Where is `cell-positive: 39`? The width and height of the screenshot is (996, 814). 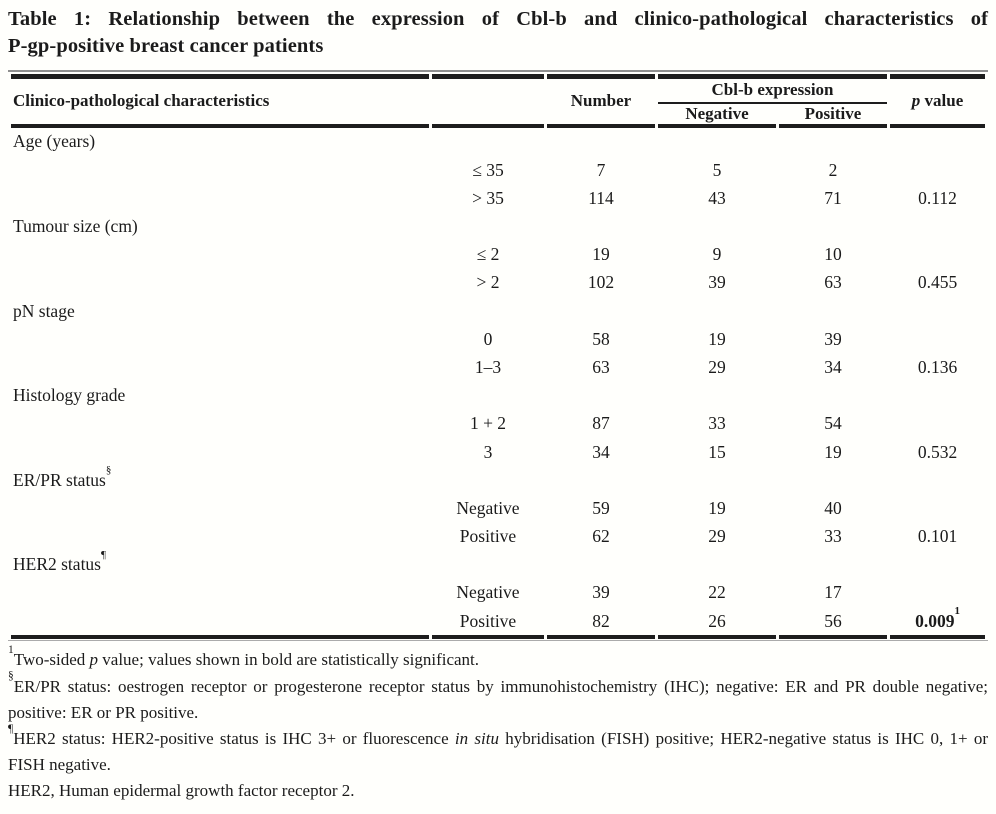 cell-positive: 39 is located at coordinates (833, 338).